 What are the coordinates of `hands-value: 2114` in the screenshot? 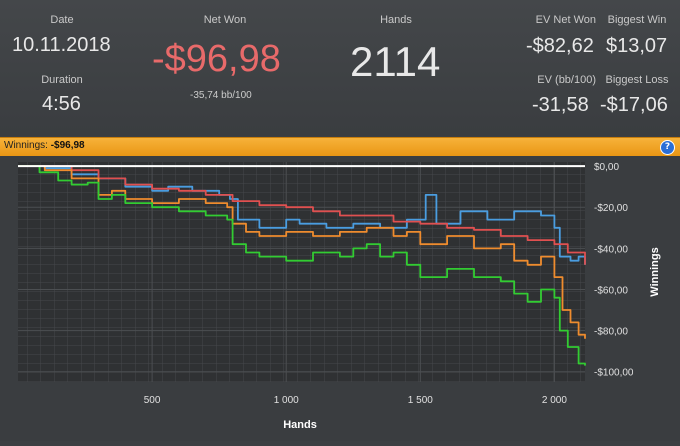 It's located at (395, 61).